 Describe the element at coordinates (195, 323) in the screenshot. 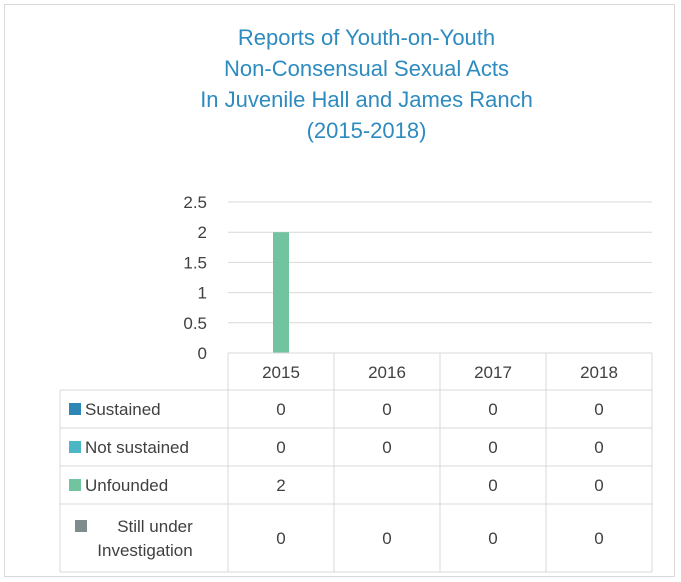

I see `y-tick-label: 0.5` at that location.